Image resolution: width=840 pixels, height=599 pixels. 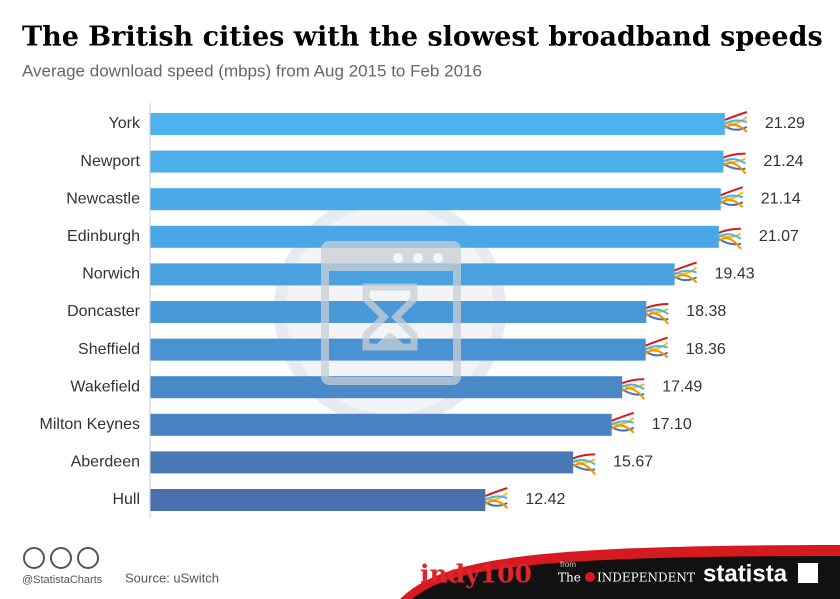 What do you see at coordinates (783, 161) in the screenshot?
I see `value-label: 21.24` at bounding box center [783, 161].